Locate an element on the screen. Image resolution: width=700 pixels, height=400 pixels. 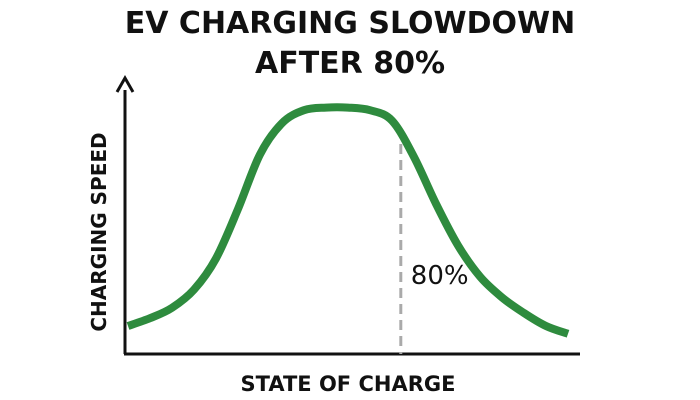
y-axis-label: CHARGING SPEED is located at coordinates (99, 231).